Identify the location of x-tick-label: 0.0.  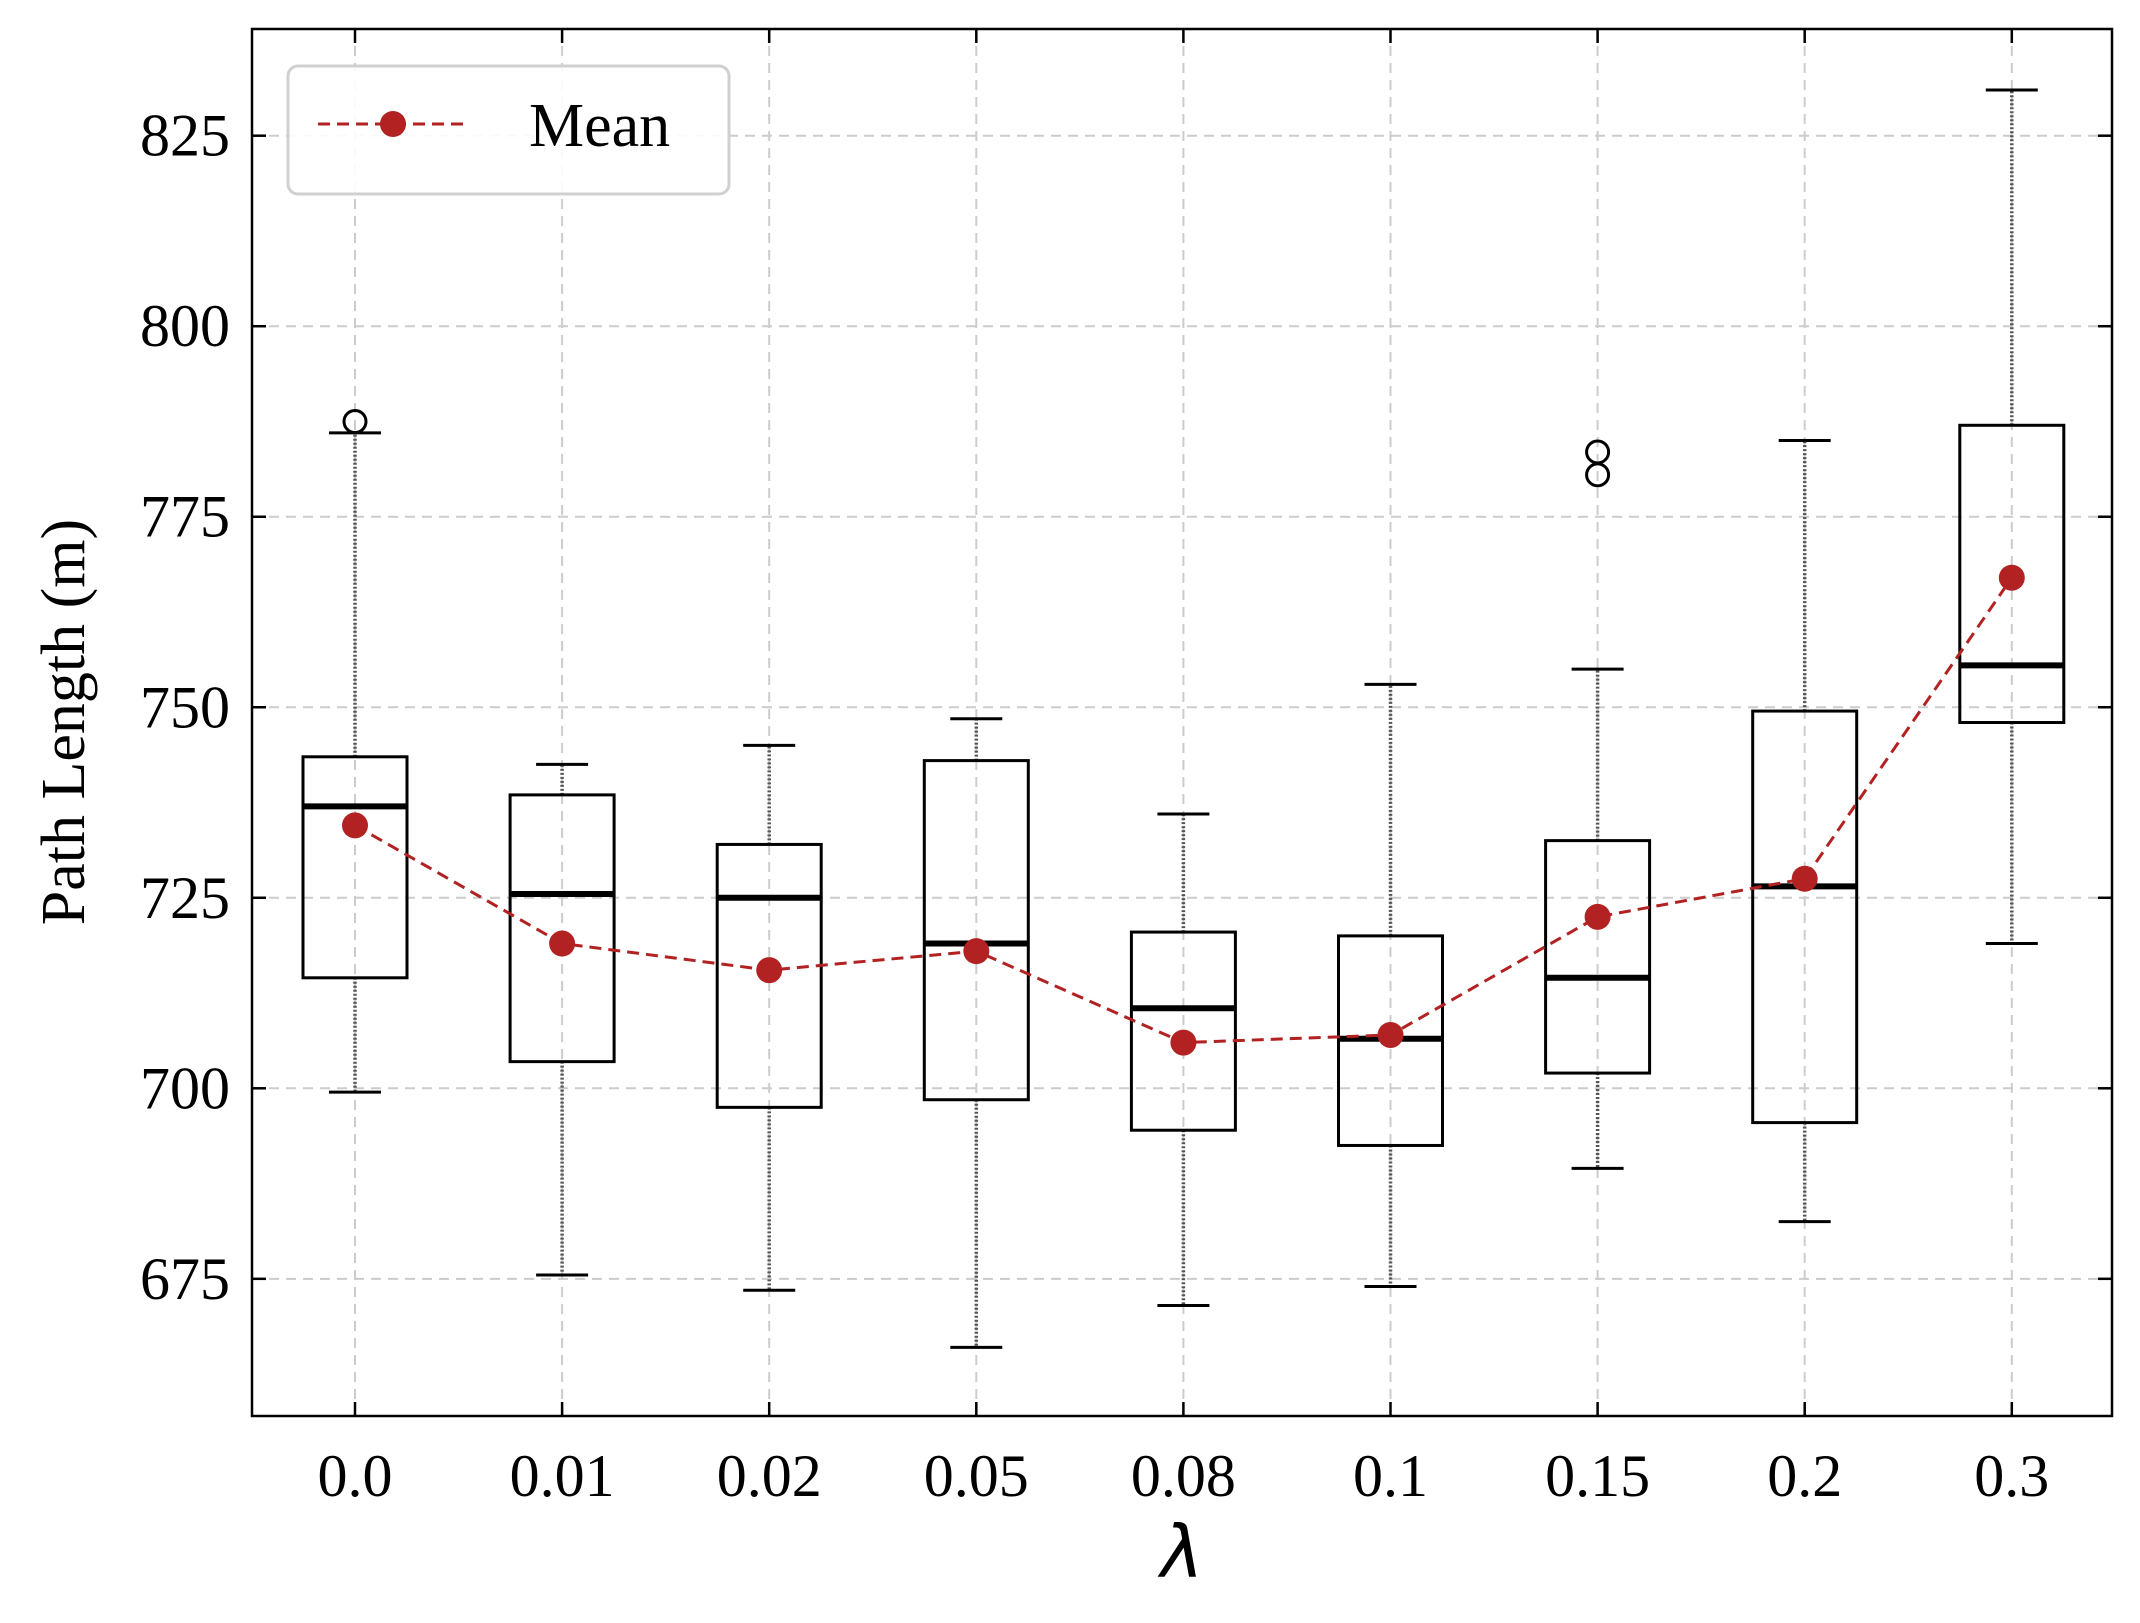
(355, 1476).